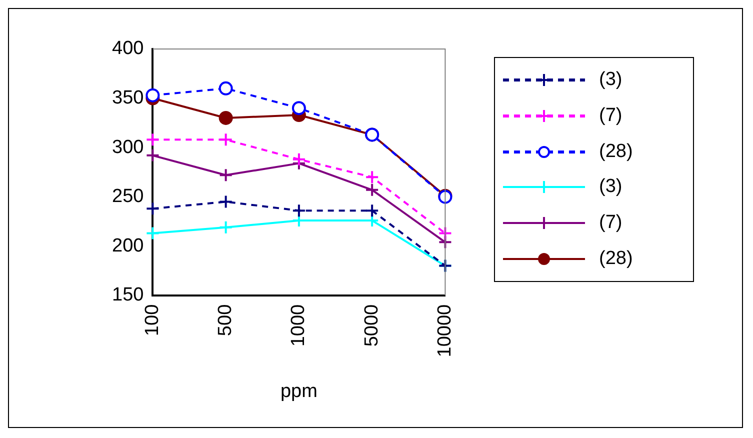 Image resolution: width=753 pixels, height=438 pixels. Describe the element at coordinates (225, 320) in the screenshot. I see `x-tick-label: 500` at that location.